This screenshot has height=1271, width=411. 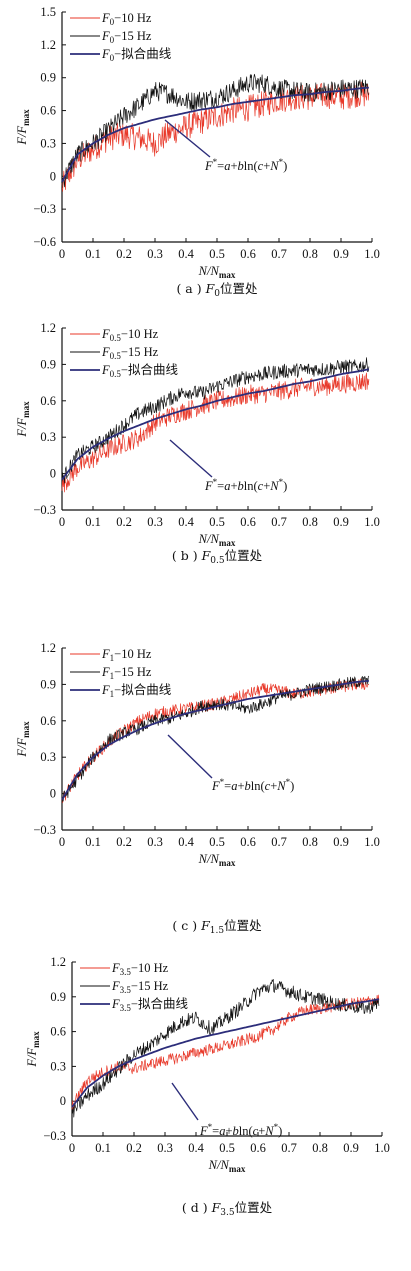 What do you see at coordinates (140, 969) in the screenshot?
I see `legend-label: F3.5−10 Hz` at bounding box center [140, 969].